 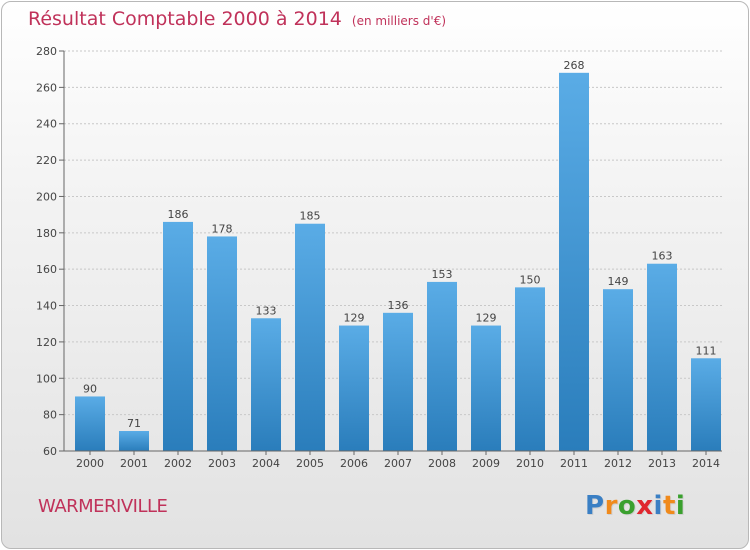 I want to click on x-tick-label: 2010, so click(x=530, y=463).